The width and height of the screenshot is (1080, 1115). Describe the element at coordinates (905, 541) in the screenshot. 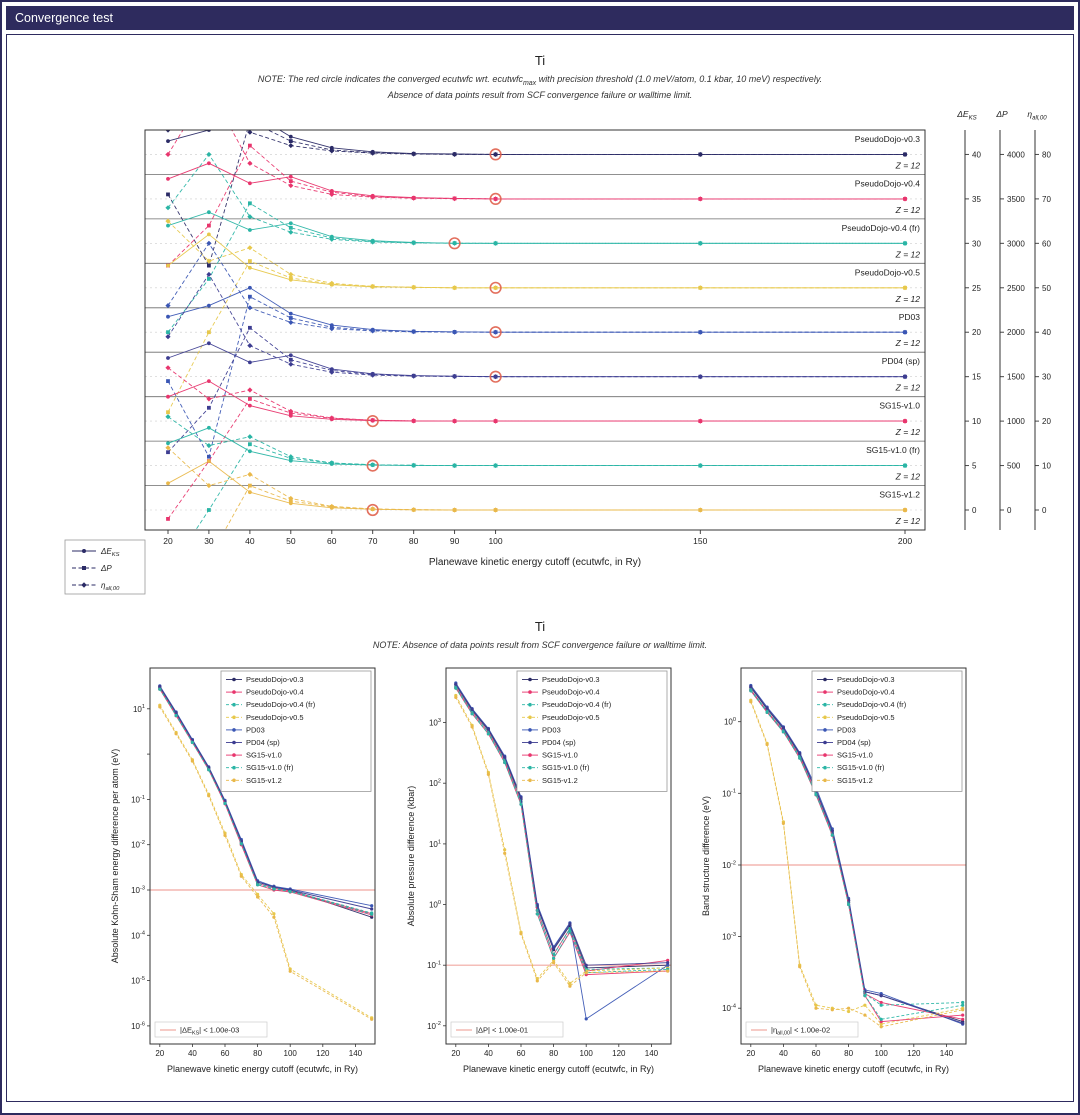

I see `svg-text: 200` at that location.